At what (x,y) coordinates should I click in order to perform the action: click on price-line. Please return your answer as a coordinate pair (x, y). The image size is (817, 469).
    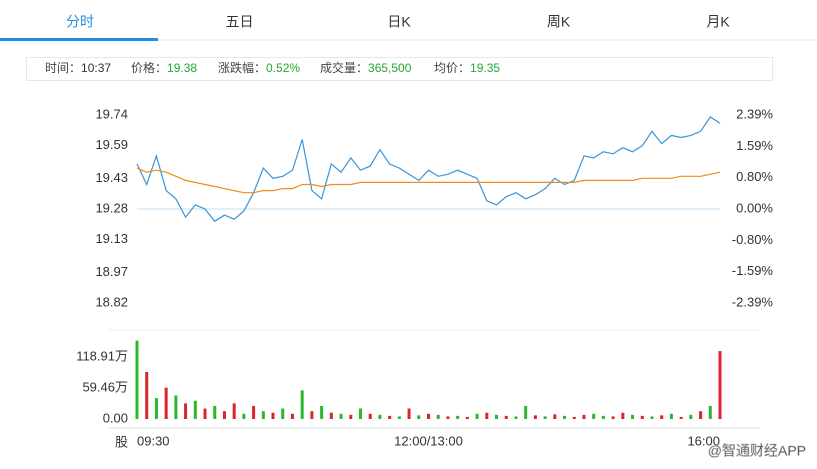
    Looking at the image, I should click on (428, 180).